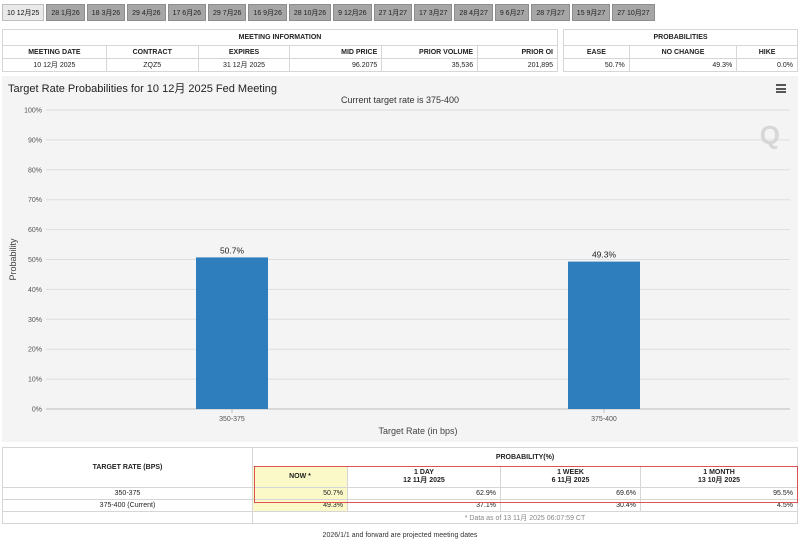 The width and height of the screenshot is (800, 542). Describe the element at coordinates (35, 230) in the screenshot. I see `y-tick-label: 60%` at that location.